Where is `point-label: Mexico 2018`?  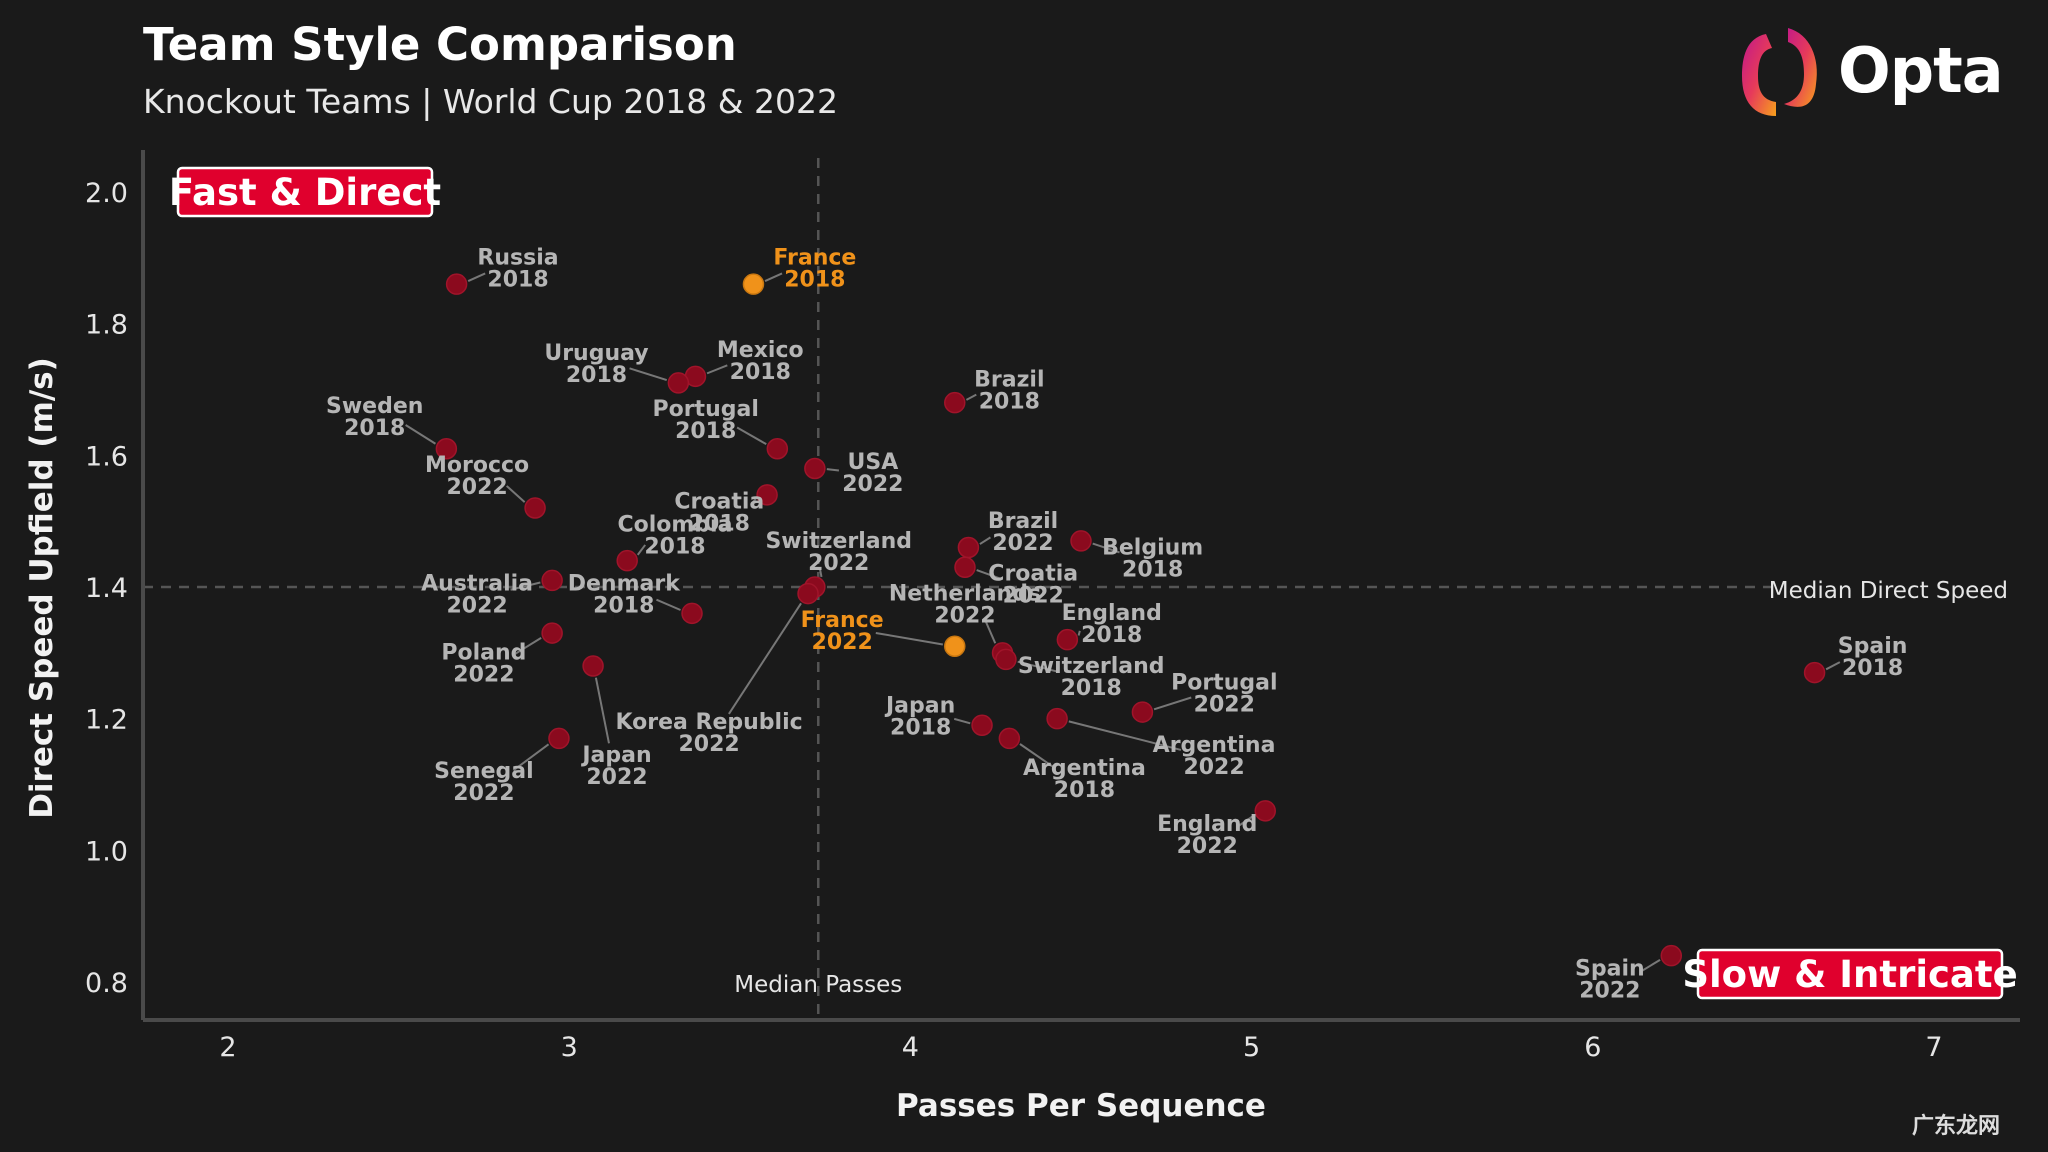 point-label: Mexico 2018 is located at coordinates (760, 361).